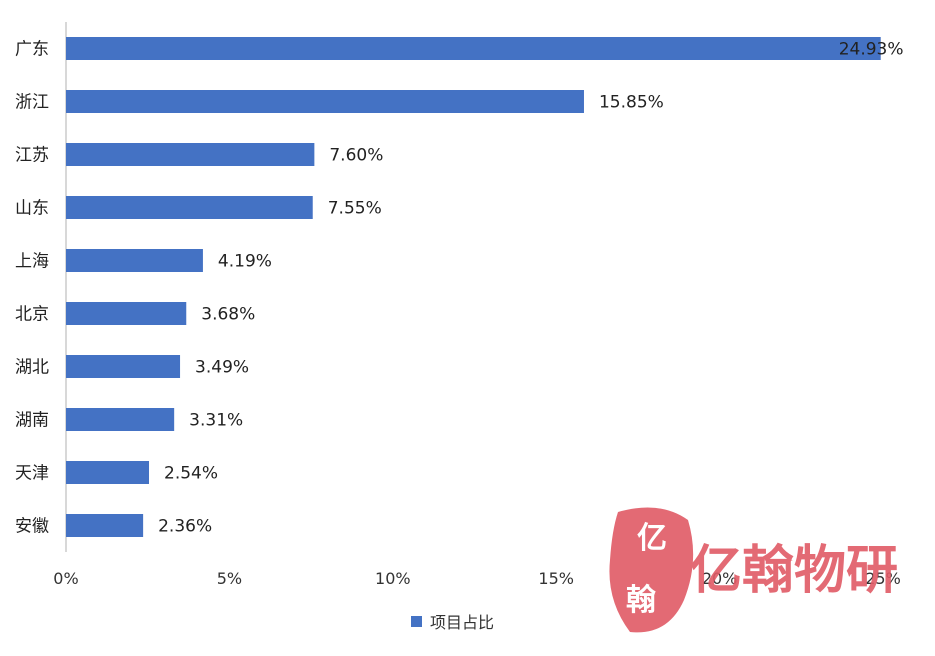  Describe the element at coordinates (229, 578) in the screenshot. I see `x-tick-label-1: 5%` at that location.